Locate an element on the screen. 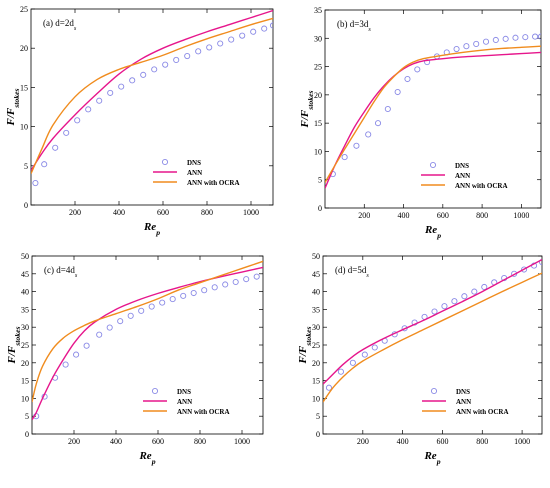 The width and height of the screenshot is (550, 488). panel-label: (b) d=3ds is located at coordinates (354, 26).